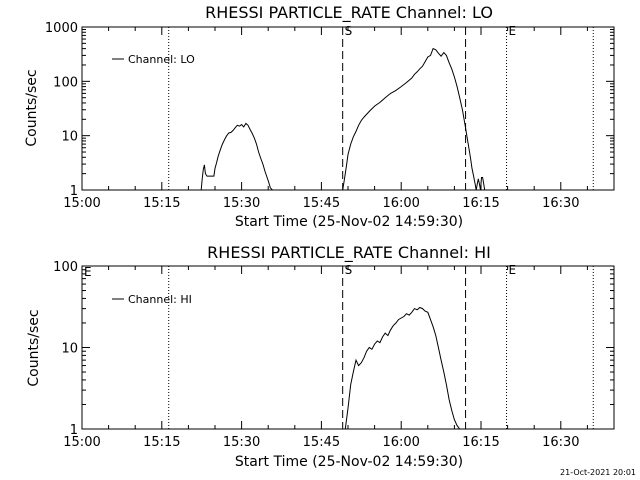 The width and height of the screenshot is (640, 480). I want to click on lo-x-tick-label: 15:00, so click(81, 203).